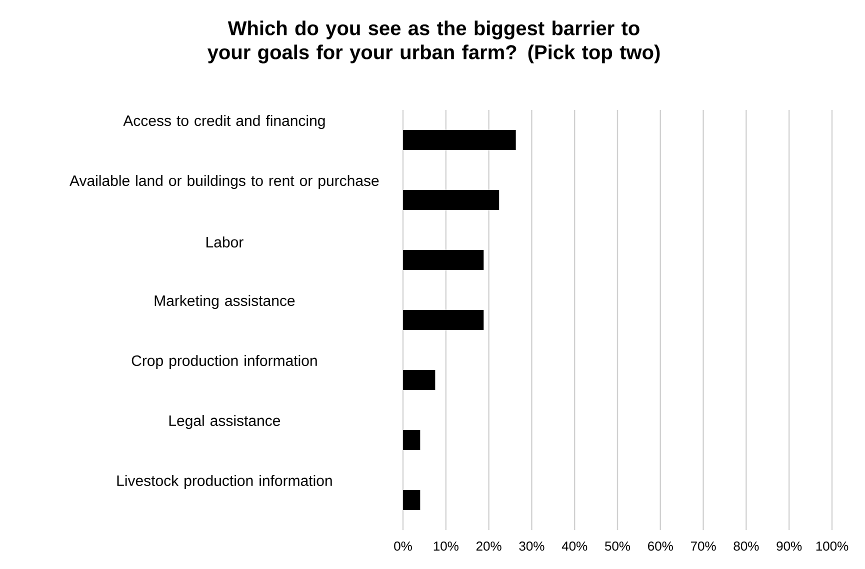 The image size is (865, 569). I want to click on y-tick-label: Livestock production information, so click(224, 482).